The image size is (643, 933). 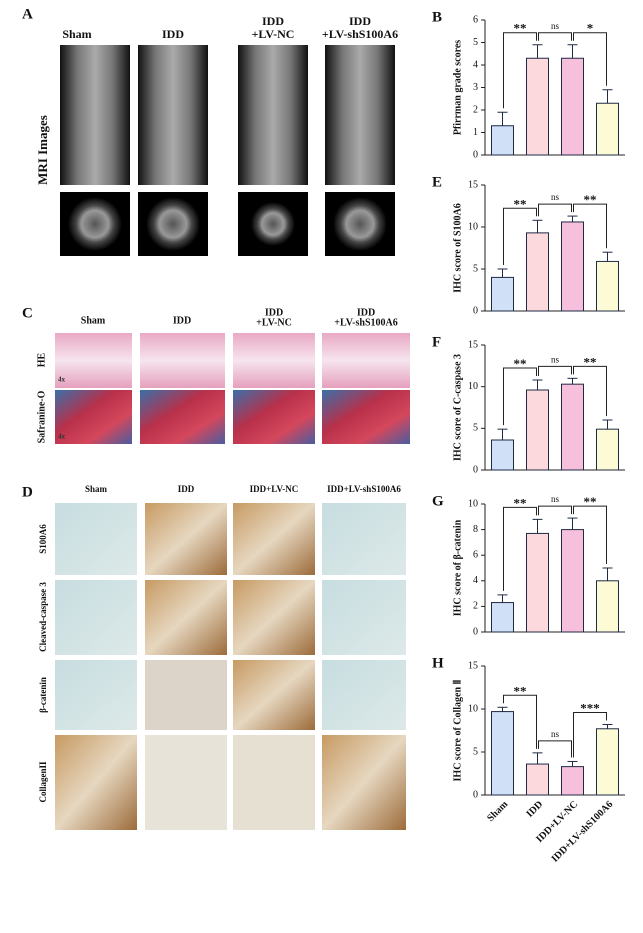 I want to click on y-axis-label: IHC score of Collagen Ⅱ, so click(x=457, y=730).